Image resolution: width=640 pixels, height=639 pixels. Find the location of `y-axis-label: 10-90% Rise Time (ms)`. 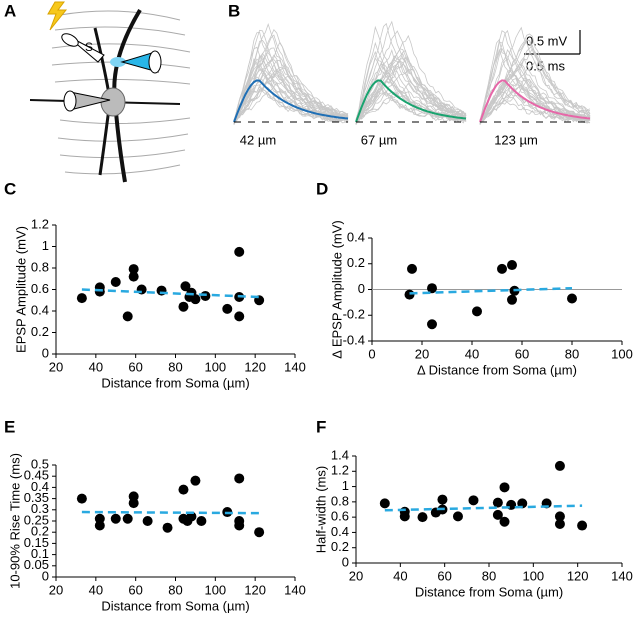

y-axis-label: 10-90% Rise Time (ms) is located at coordinates (14, 521).